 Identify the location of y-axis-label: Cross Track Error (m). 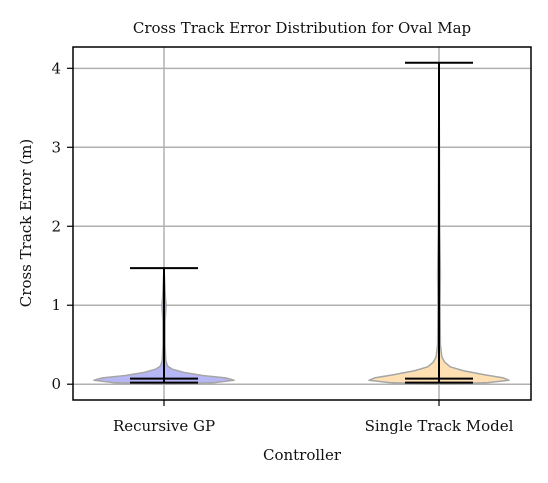
(26, 223).